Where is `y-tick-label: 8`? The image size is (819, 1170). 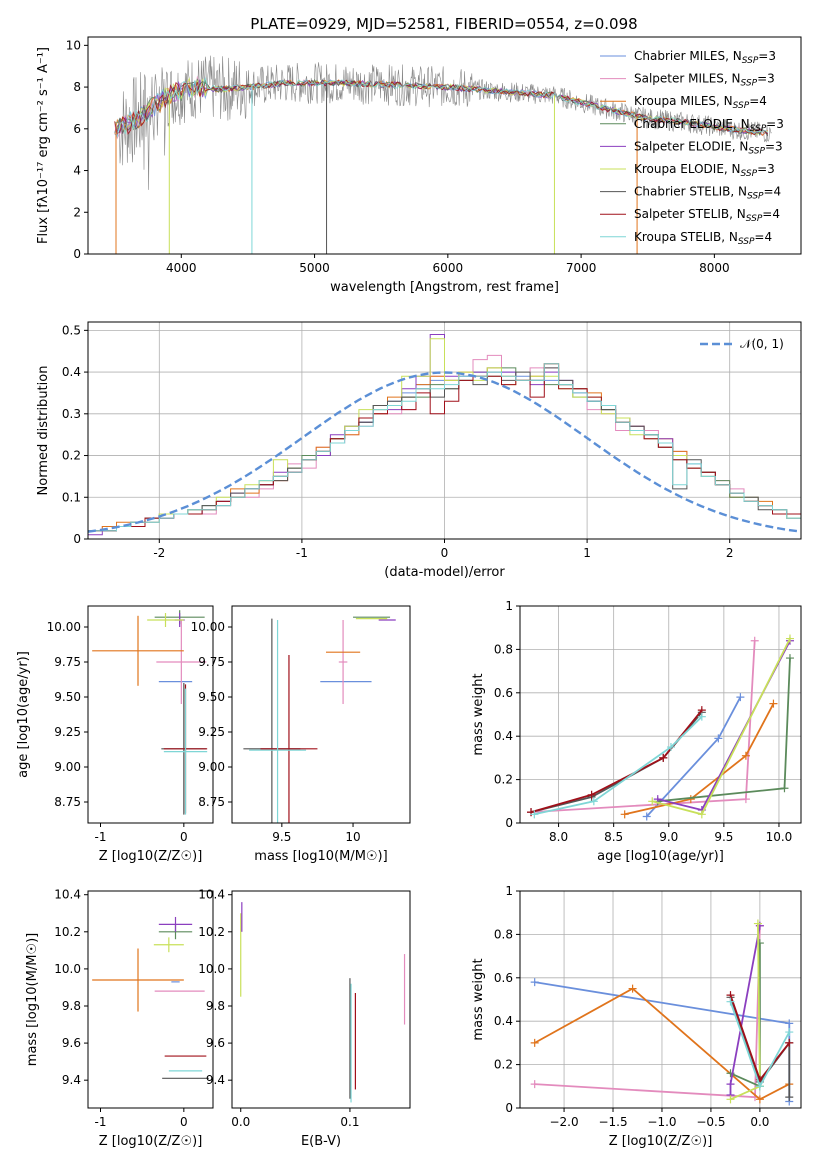
y-tick-label: 8 is located at coordinates (77, 87).